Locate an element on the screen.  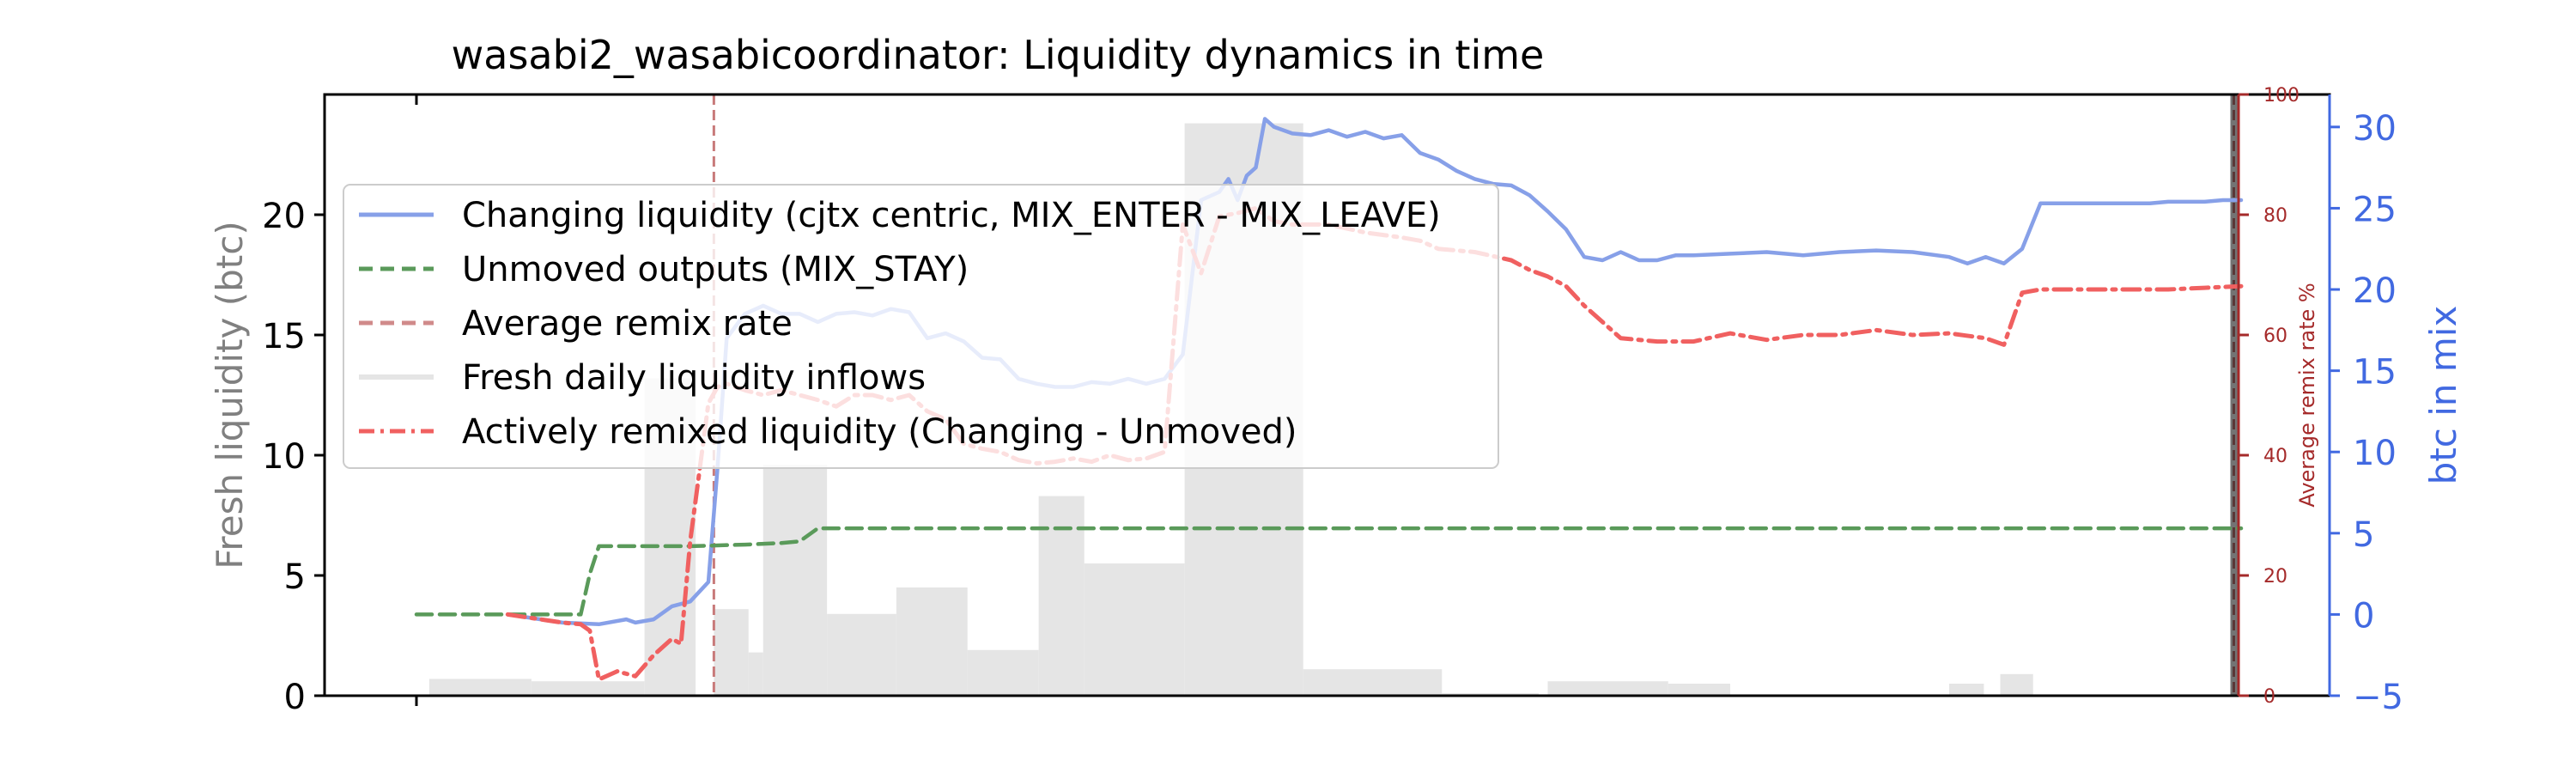
left-axis: 0 5 10 15 20 is located at coordinates (293, 457).